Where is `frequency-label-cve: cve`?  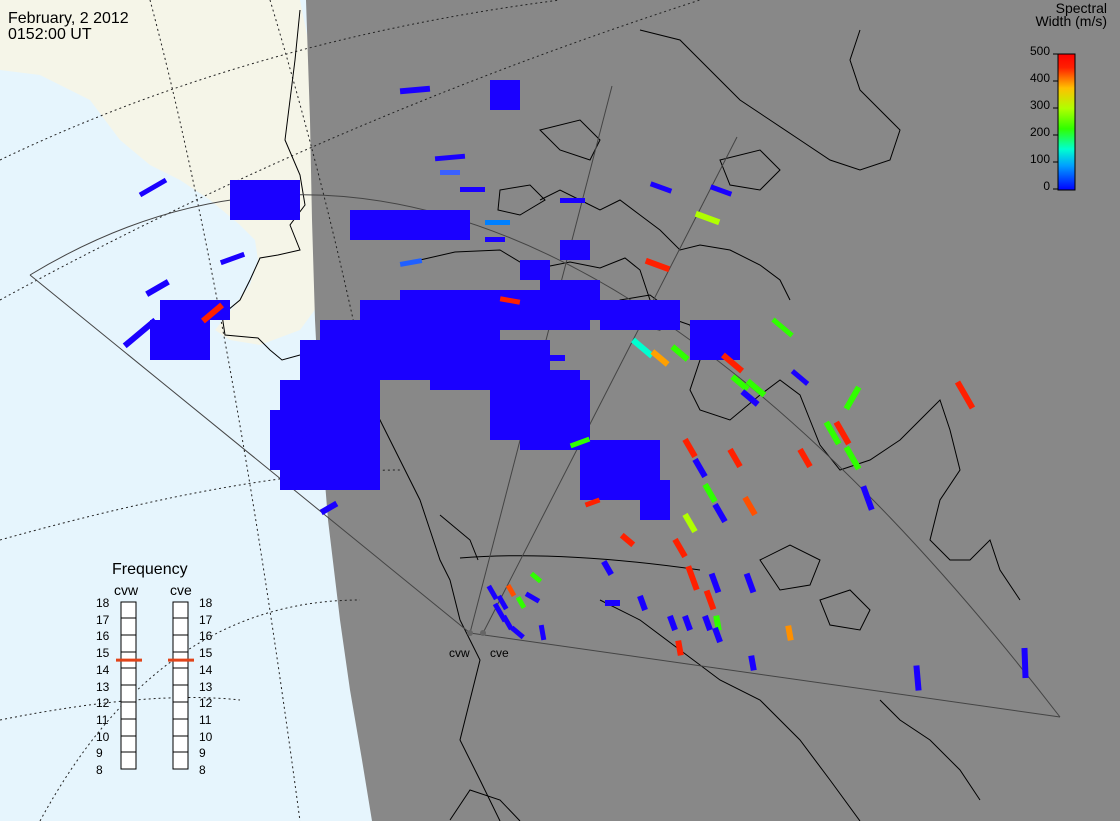
frequency-label-cve: cve is located at coordinates (181, 590).